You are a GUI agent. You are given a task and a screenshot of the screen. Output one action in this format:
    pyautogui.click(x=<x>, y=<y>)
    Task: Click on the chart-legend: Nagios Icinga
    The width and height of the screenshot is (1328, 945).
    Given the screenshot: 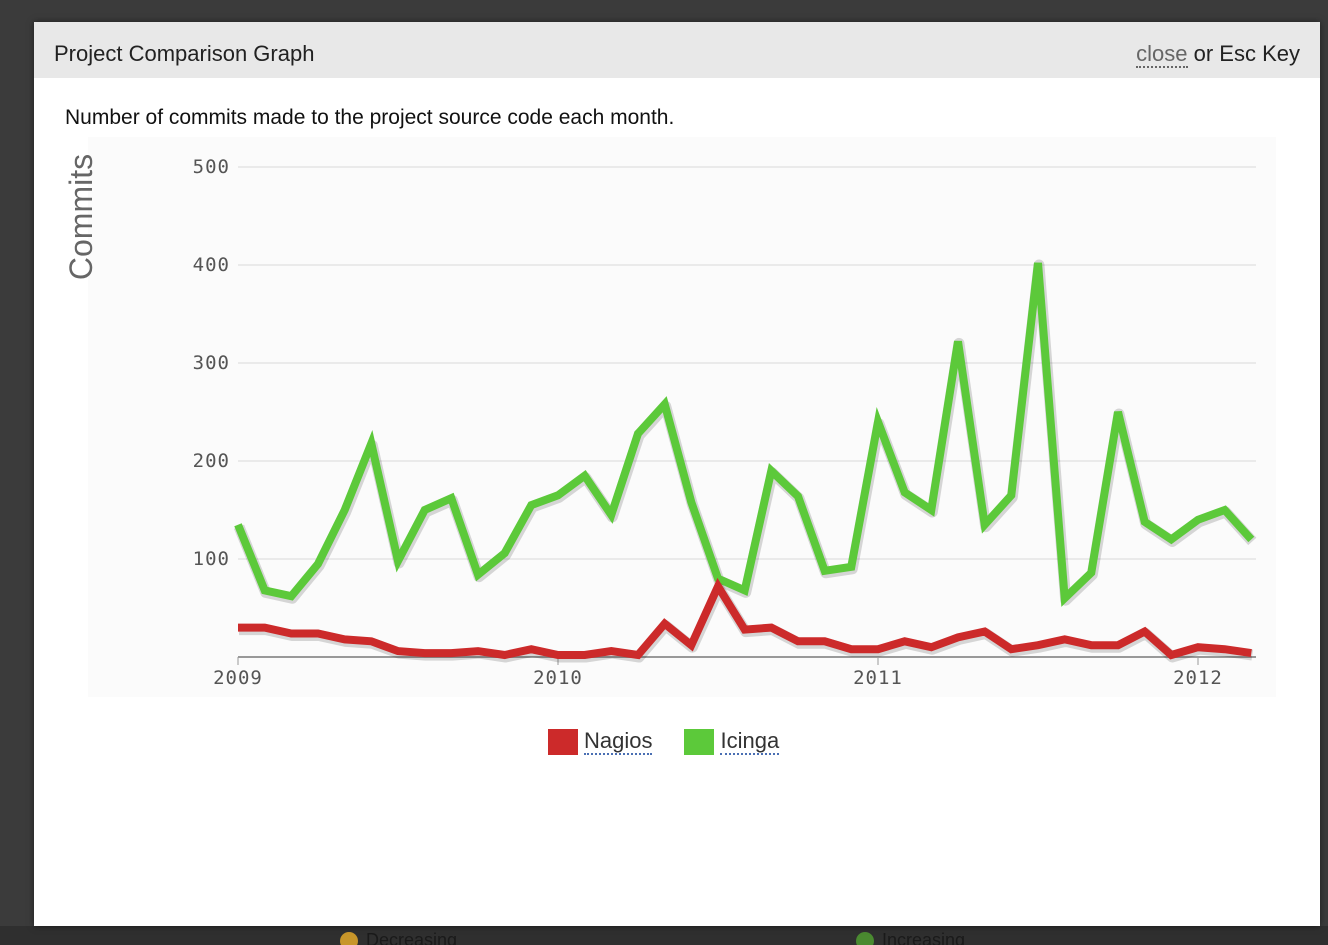 What is the action you would take?
    pyautogui.click(x=664, y=742)
    